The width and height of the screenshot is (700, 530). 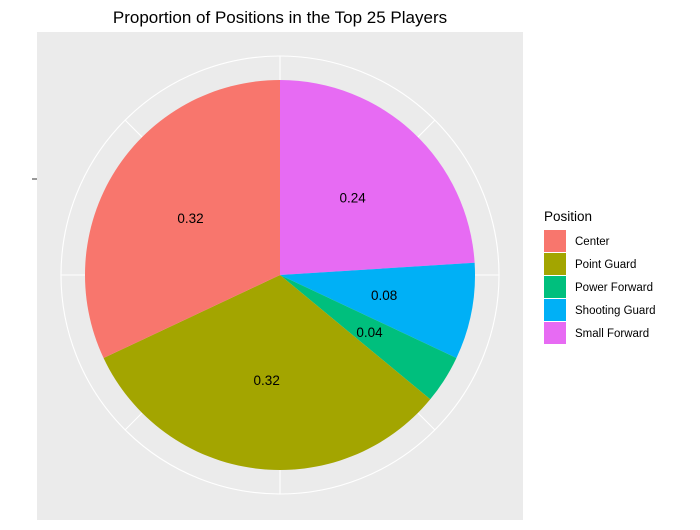 What do you see at coordinates (190, 218) in the screenshot?
I see `slice-label-center: 0.32` at bounding box center [190, 218].